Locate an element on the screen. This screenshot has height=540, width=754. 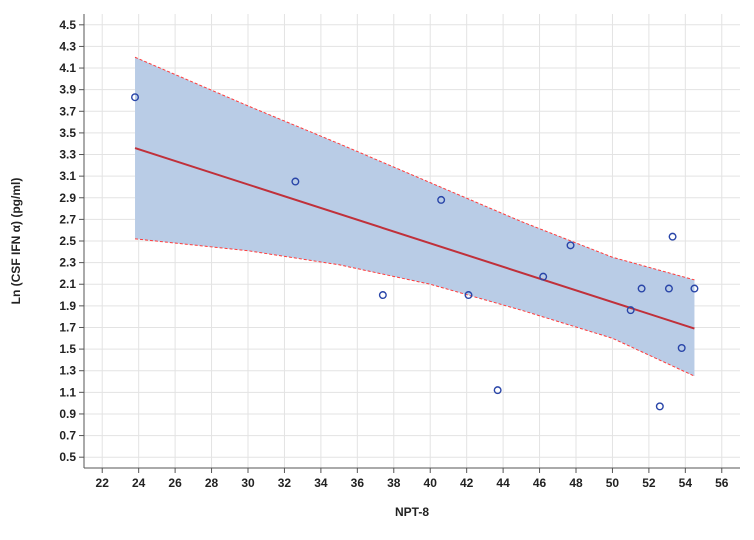
y-tick-label: 0.5 is located at coordinates (67, 457).